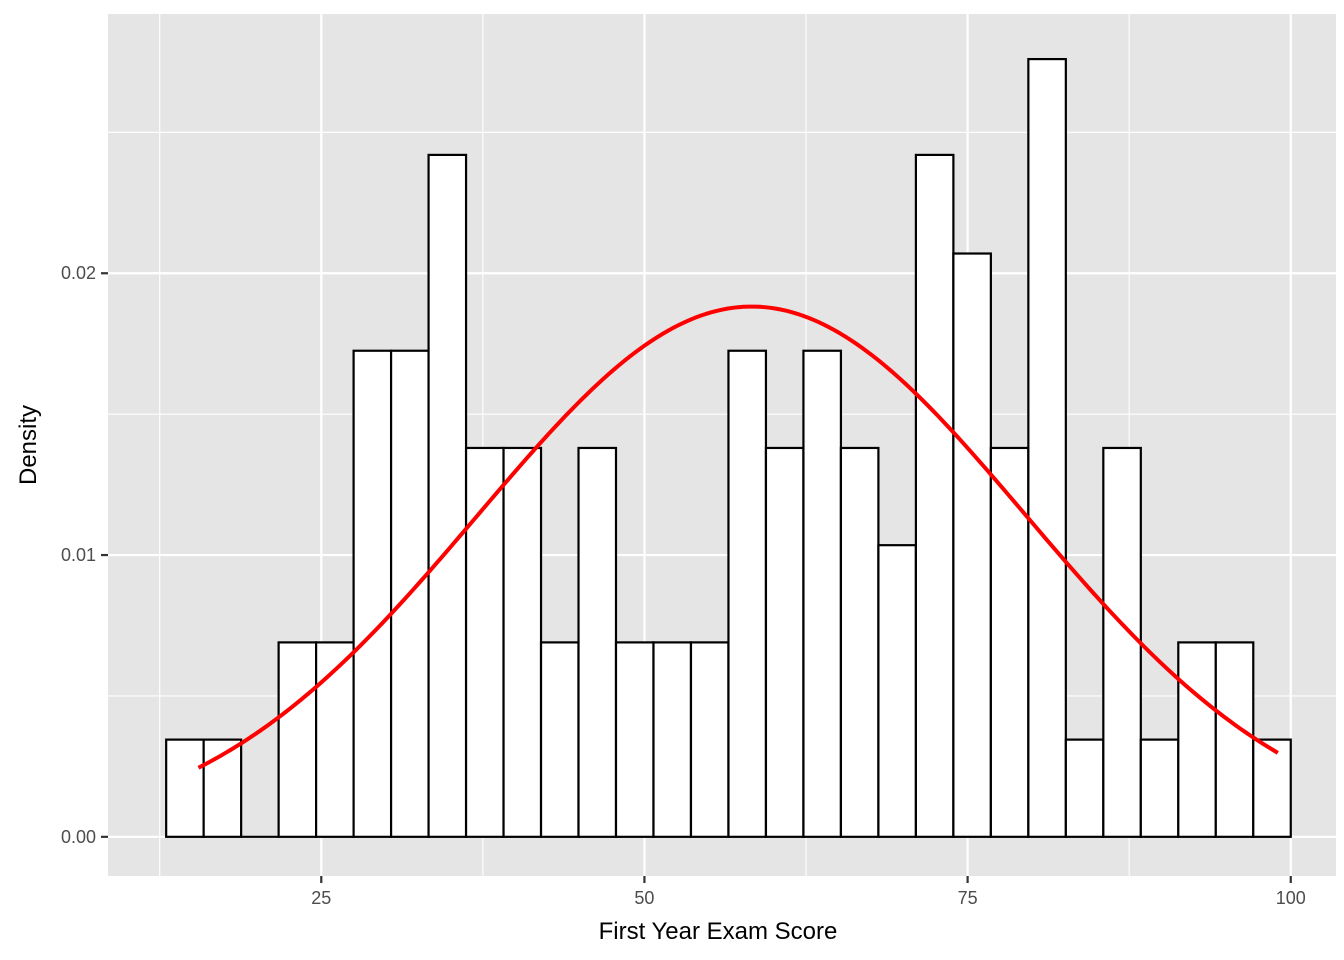 The height and width of the screenshot is (960, 1344). I want to click on y-tick-label: 0.00, so click(78, 837).